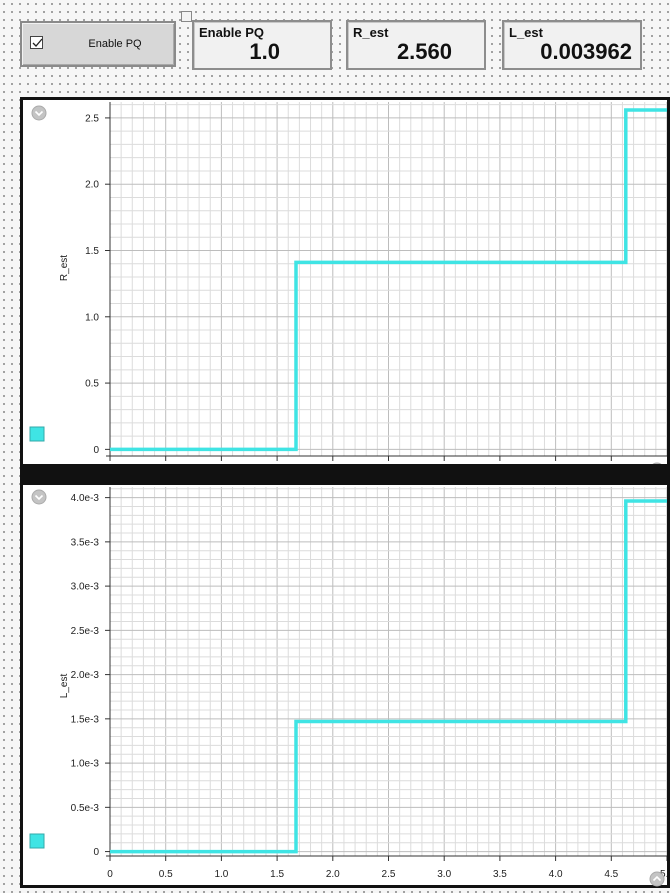 This screenshot has width=670, height=893. Describe the element at coordinates (345, 474) in the screenshot. I see `panel-separator` at that location.